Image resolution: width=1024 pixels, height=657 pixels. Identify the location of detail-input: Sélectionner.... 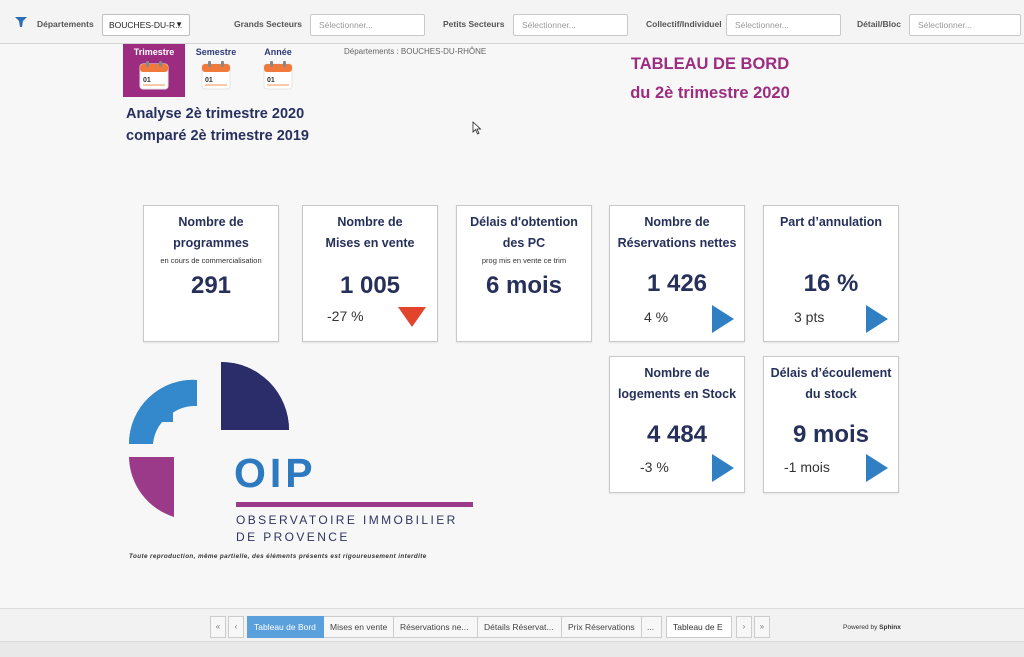
(965, 25).